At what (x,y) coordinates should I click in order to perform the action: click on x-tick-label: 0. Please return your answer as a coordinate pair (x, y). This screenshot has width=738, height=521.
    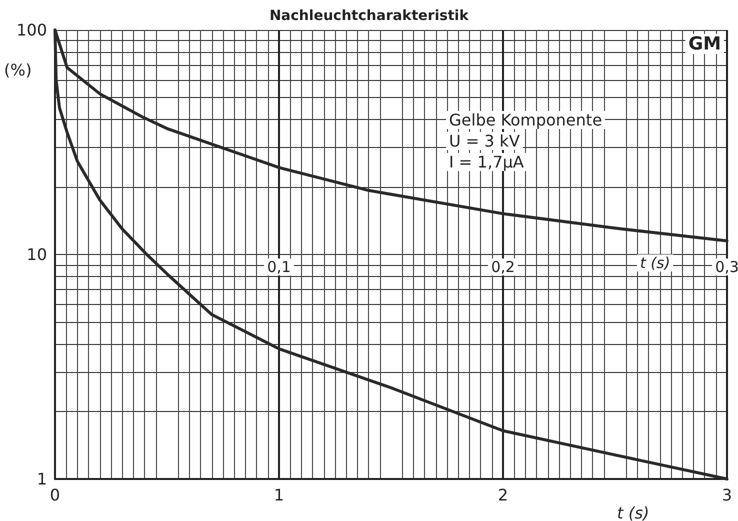
    Looking at the image, I should click on (55, 495).